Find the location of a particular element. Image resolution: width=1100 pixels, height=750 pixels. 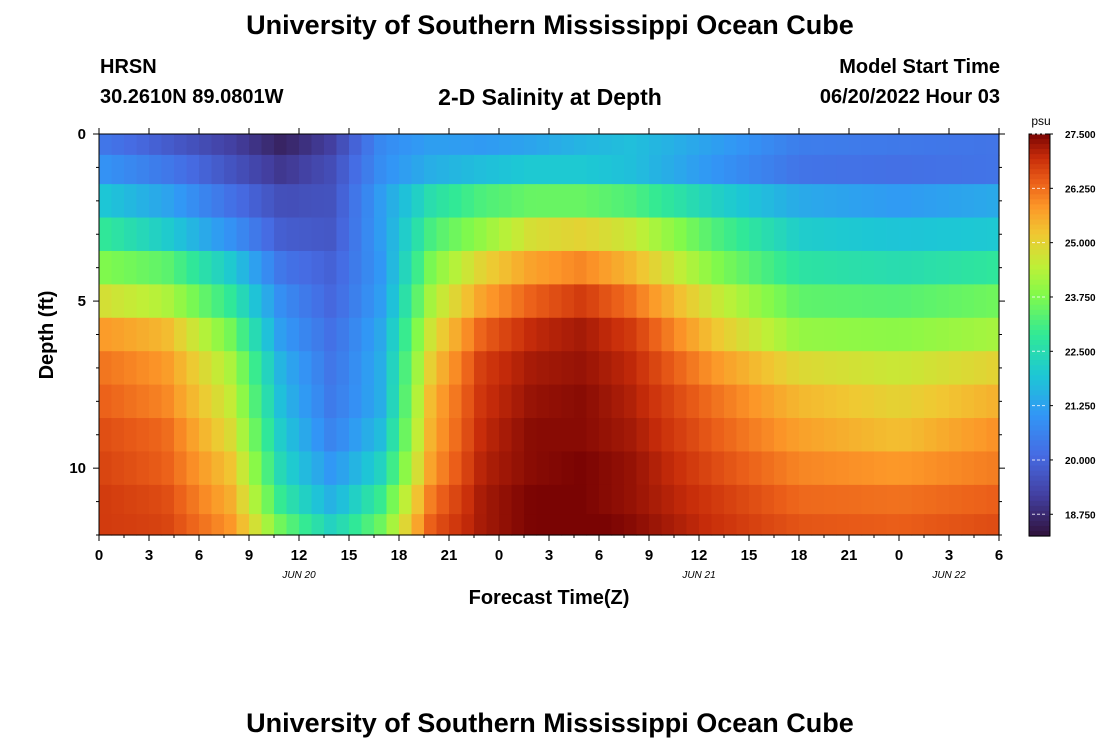

colorbar-tick-label: 26.250 is located at coordinates (1080, 189).